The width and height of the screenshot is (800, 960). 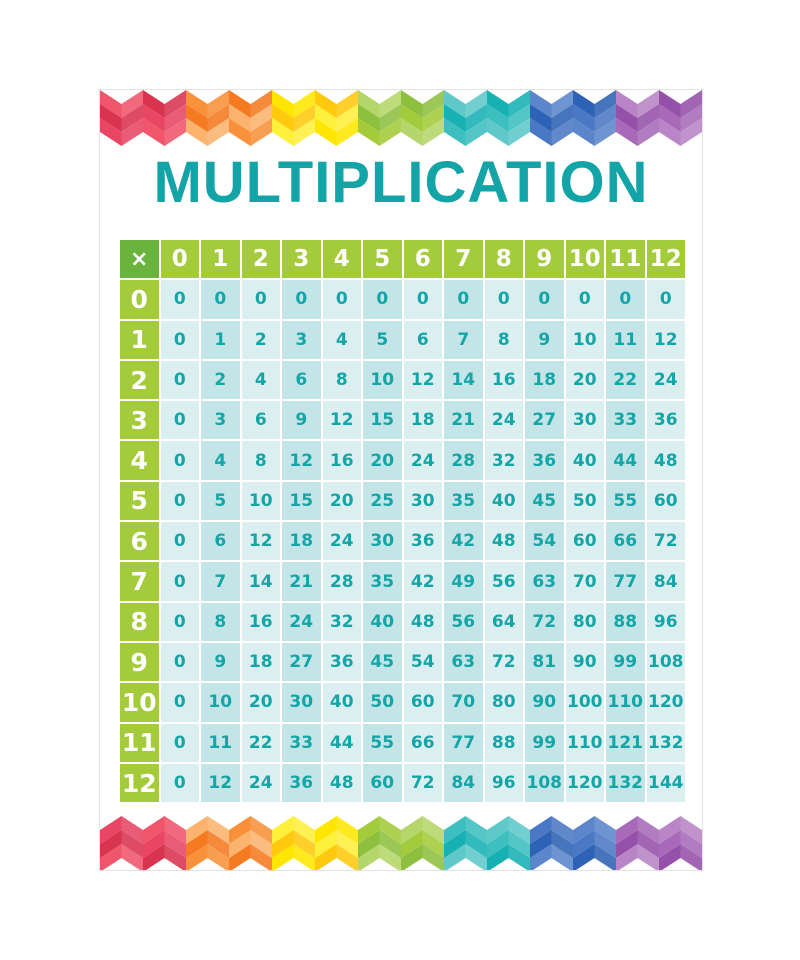 I want to click on product-cell: 48, so click(x=503, y=541).